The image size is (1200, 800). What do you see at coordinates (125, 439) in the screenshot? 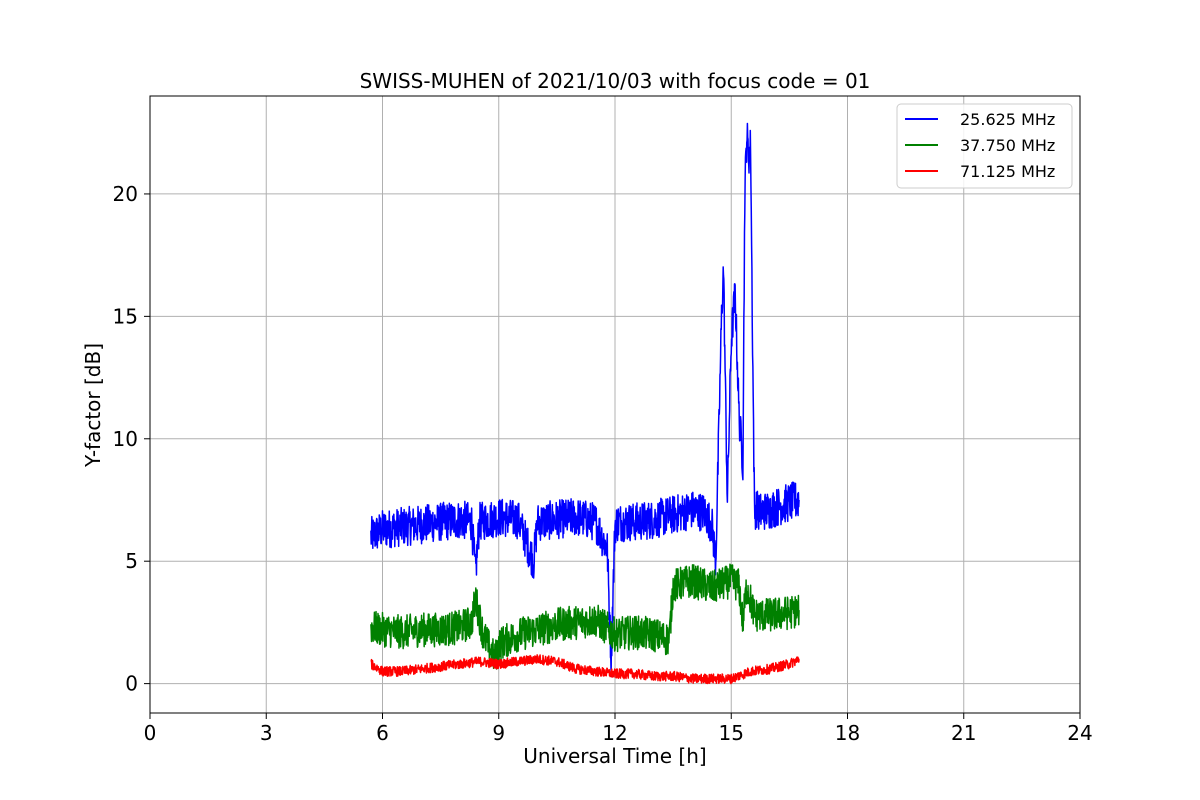
I see `y-tick-label: 10` at bounding box center [125, 439].